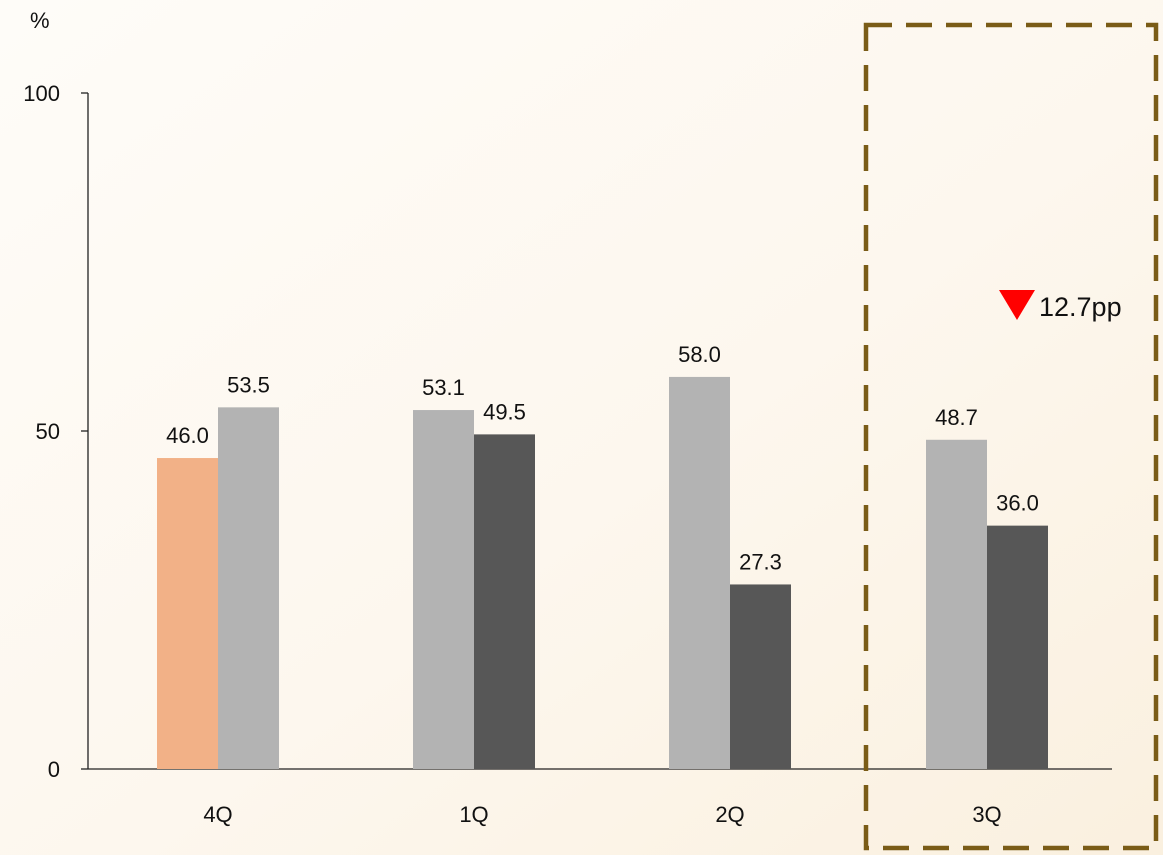  What do you see at coordinates (986, 814) in the screenshot?
I see `x-tick-label: 3Q` at bounding box center [986, 814].